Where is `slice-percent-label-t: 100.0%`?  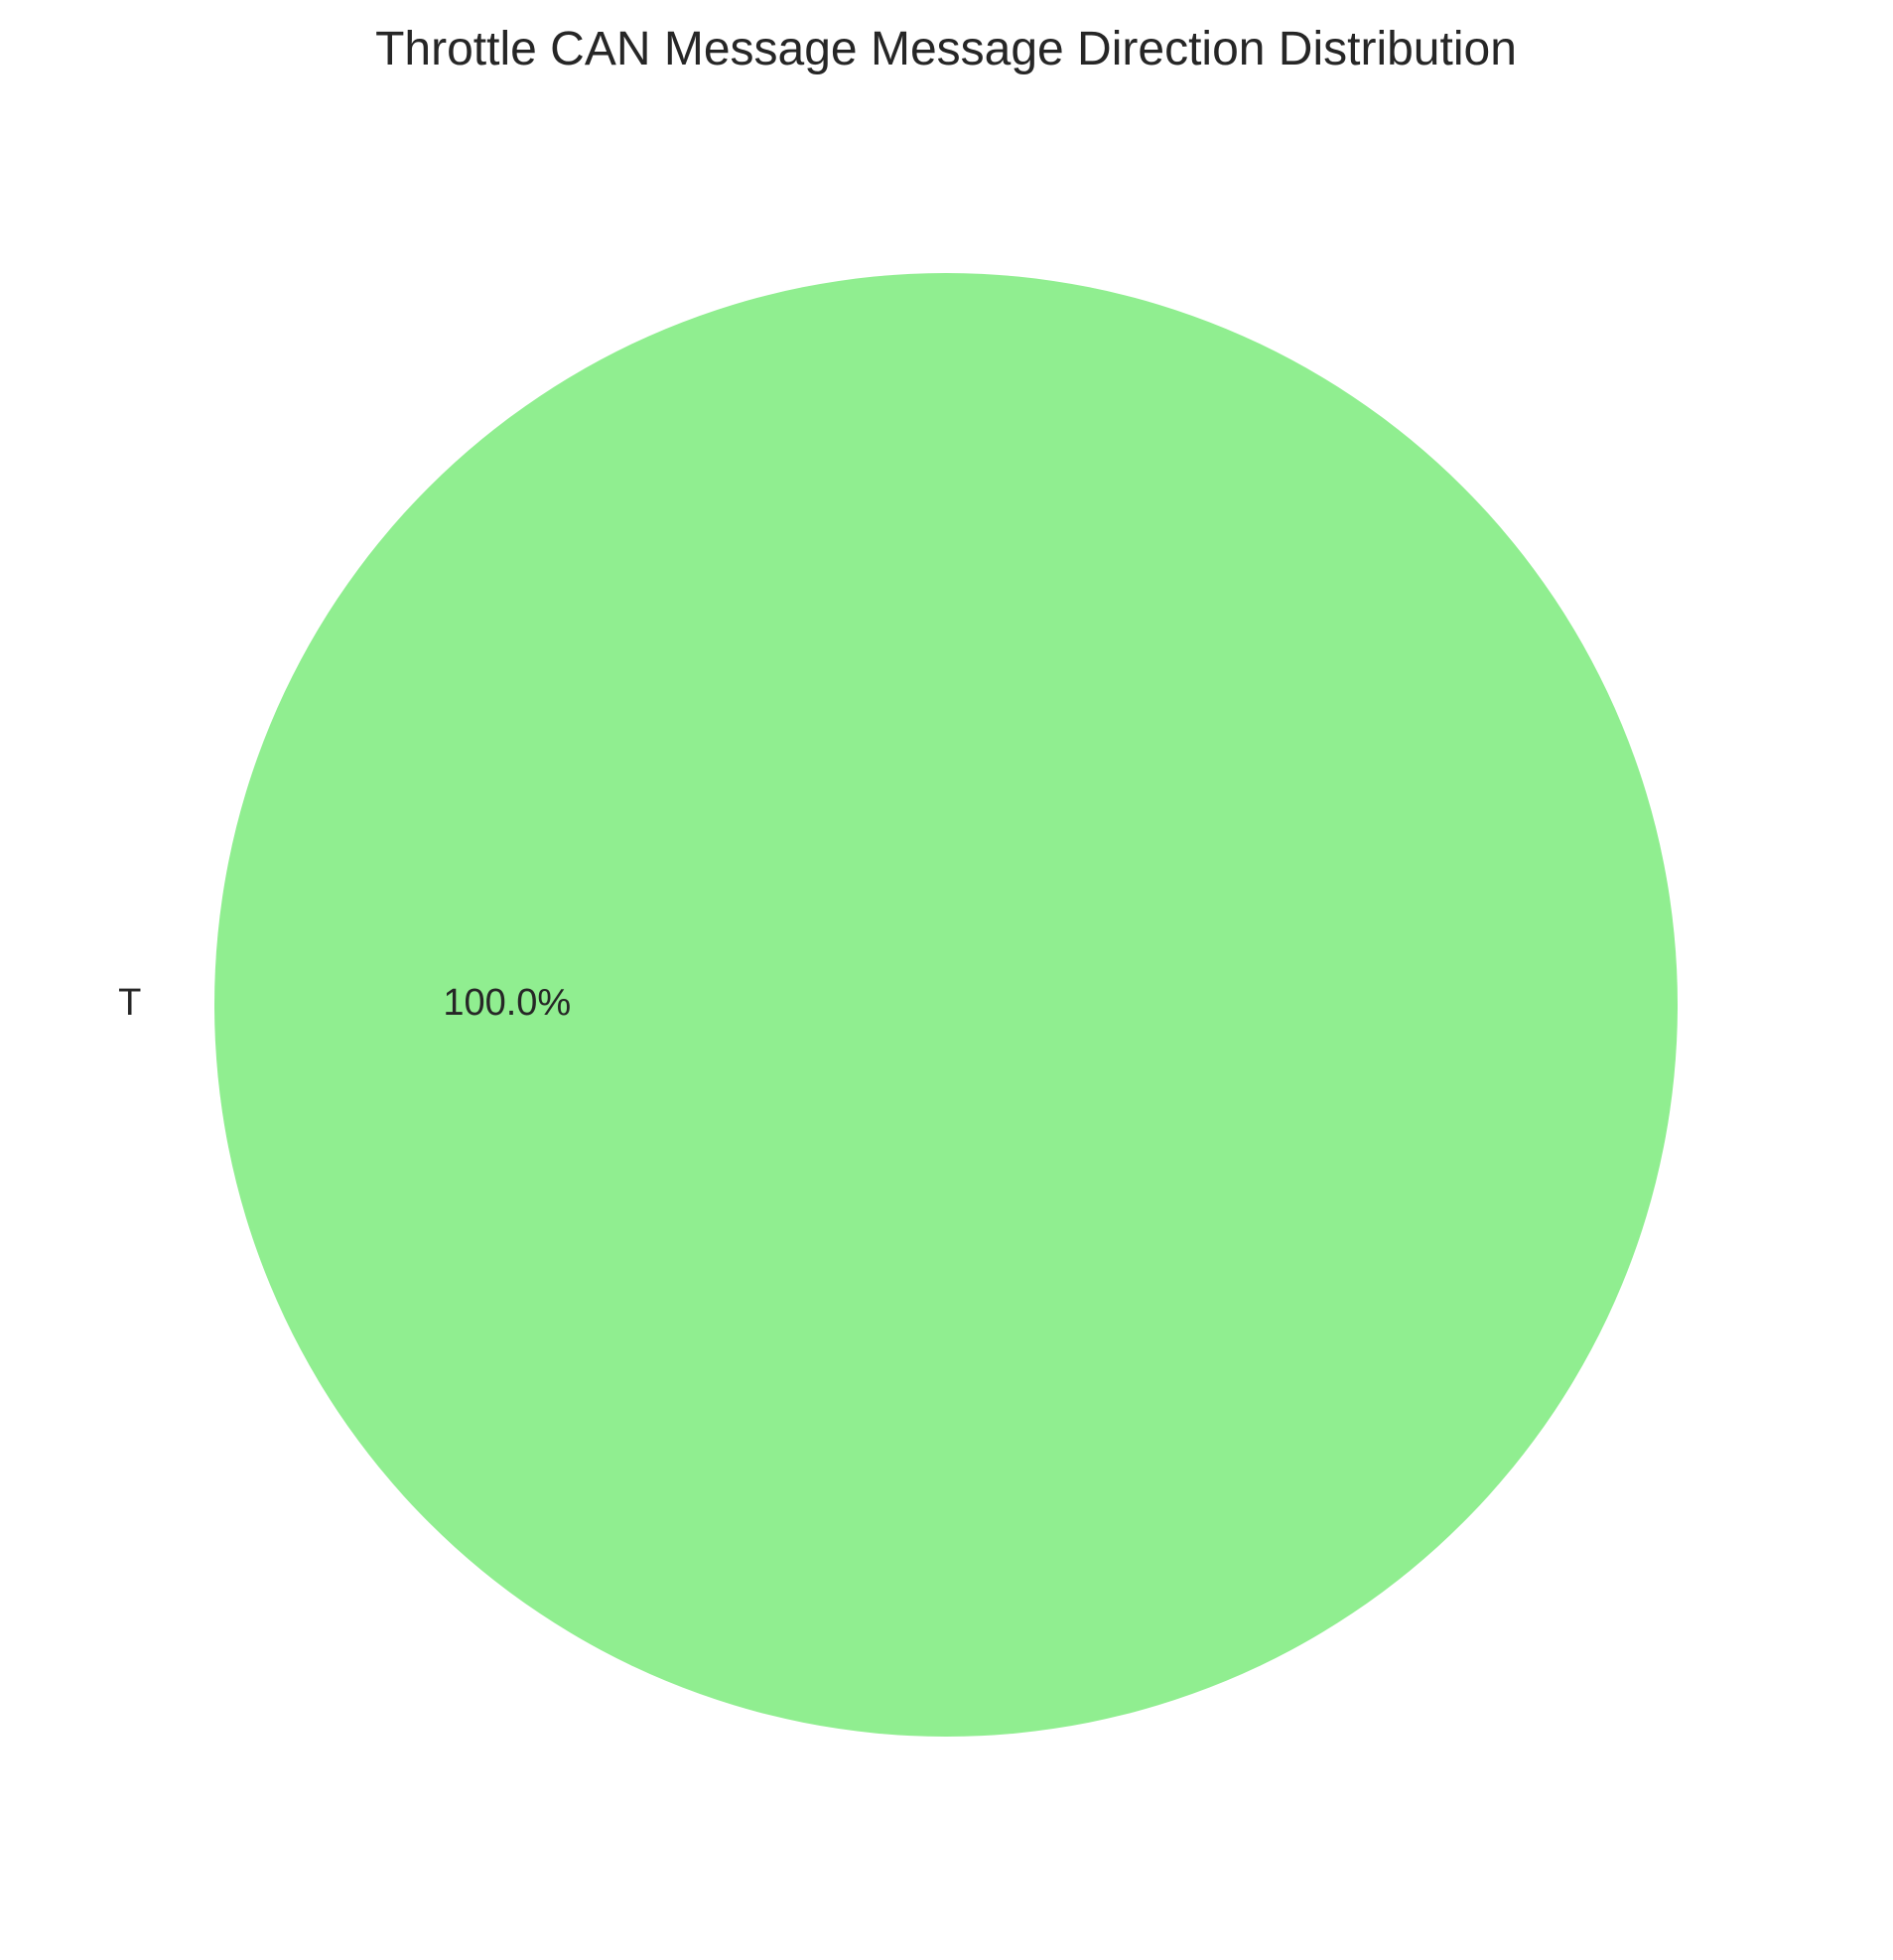
slice-percent-label-t: 100.0% is located at coordinates (507, 1003).